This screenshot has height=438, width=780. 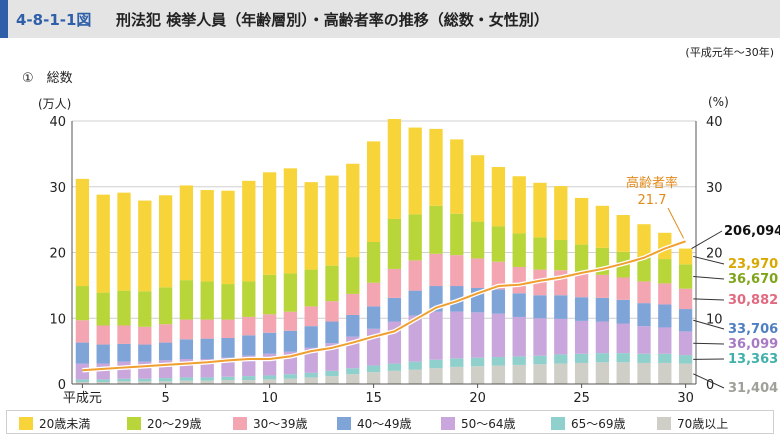 I want to click on y-right-tick-label: 30, so click(x=714, y=188).